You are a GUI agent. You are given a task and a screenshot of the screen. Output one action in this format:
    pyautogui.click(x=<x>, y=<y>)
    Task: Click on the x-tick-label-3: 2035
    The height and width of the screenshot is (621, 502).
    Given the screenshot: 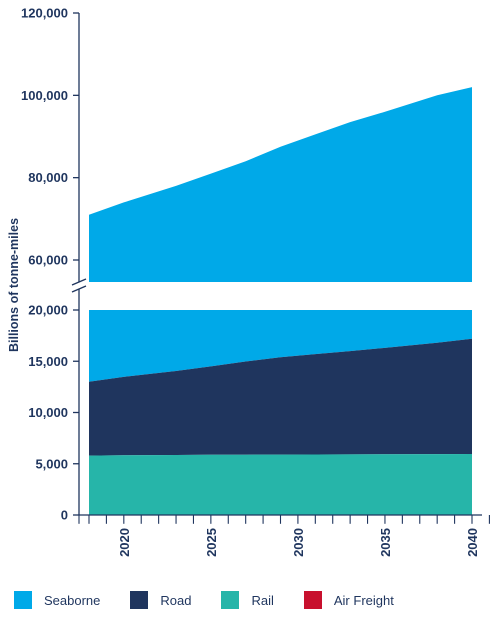 What is the action you would take?
    pyautogui.click(x=385, y=542)
    